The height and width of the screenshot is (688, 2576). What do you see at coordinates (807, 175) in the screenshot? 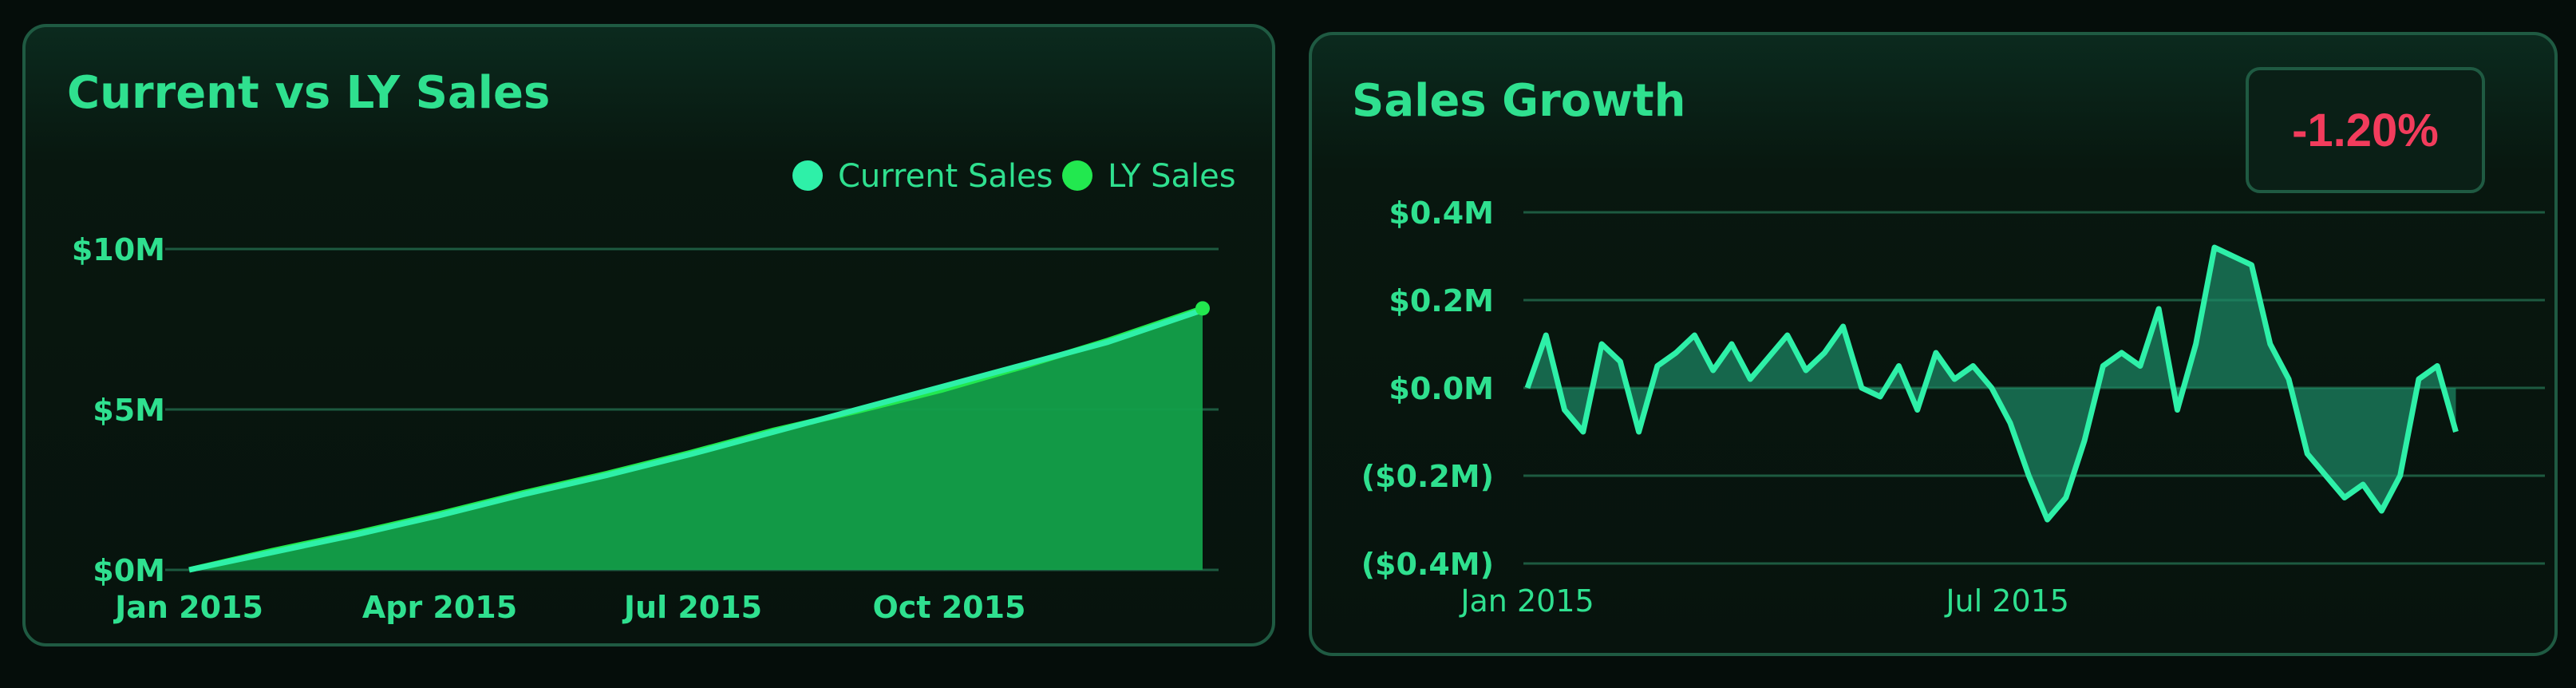
I see `legend-current-sales-marker` at bounding box center [807, 175].